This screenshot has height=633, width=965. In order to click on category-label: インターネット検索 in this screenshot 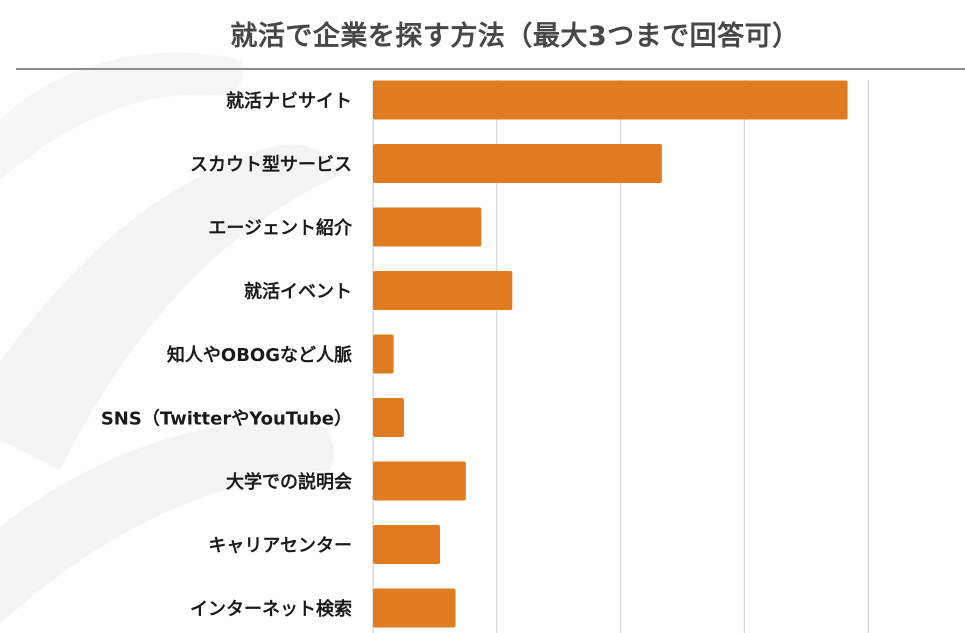, I will do `click(271, 609)`.